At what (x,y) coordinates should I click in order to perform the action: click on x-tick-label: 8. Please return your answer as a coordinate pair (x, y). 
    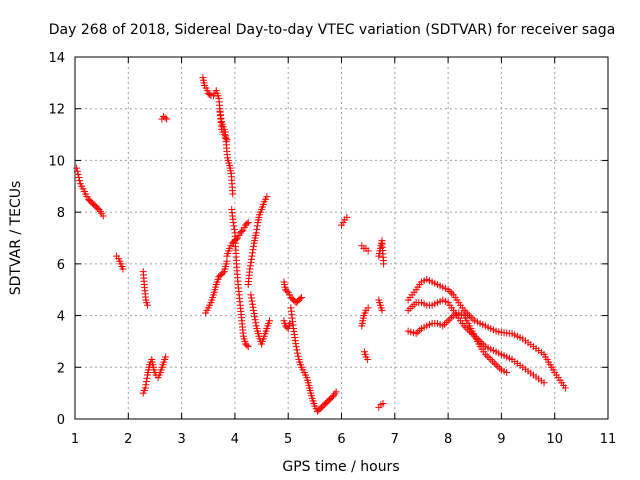
    Looking at the image, I should click on (448, 439).